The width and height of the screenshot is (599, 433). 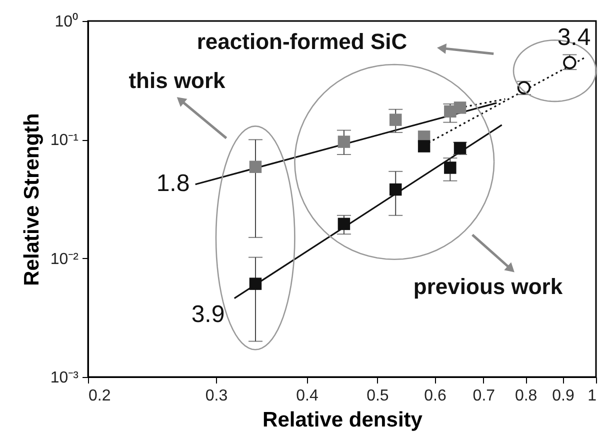 What do you see at coordinates (377, 396) in the screenshot?
I see `x-tick-label: 0.5` at bounding box center [377, 396].